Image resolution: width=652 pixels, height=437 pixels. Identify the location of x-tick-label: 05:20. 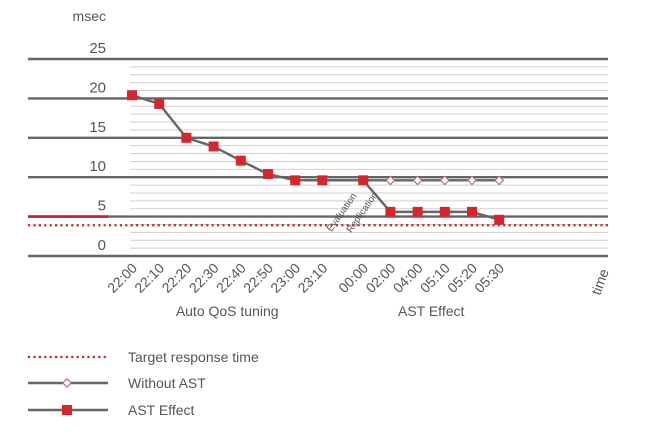
(462, 278).